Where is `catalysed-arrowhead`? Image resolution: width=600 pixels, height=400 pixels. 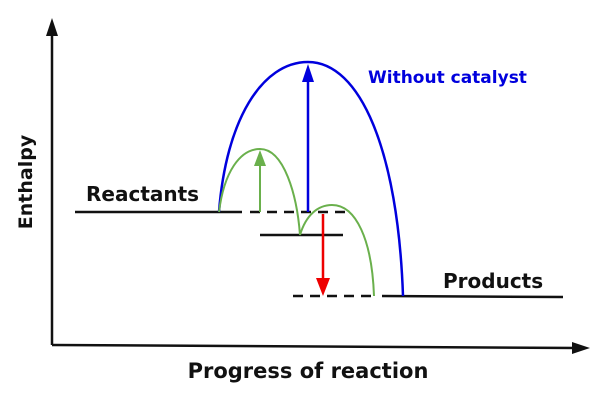
catalysed-arrowhead is located at coordinates (260, 158).